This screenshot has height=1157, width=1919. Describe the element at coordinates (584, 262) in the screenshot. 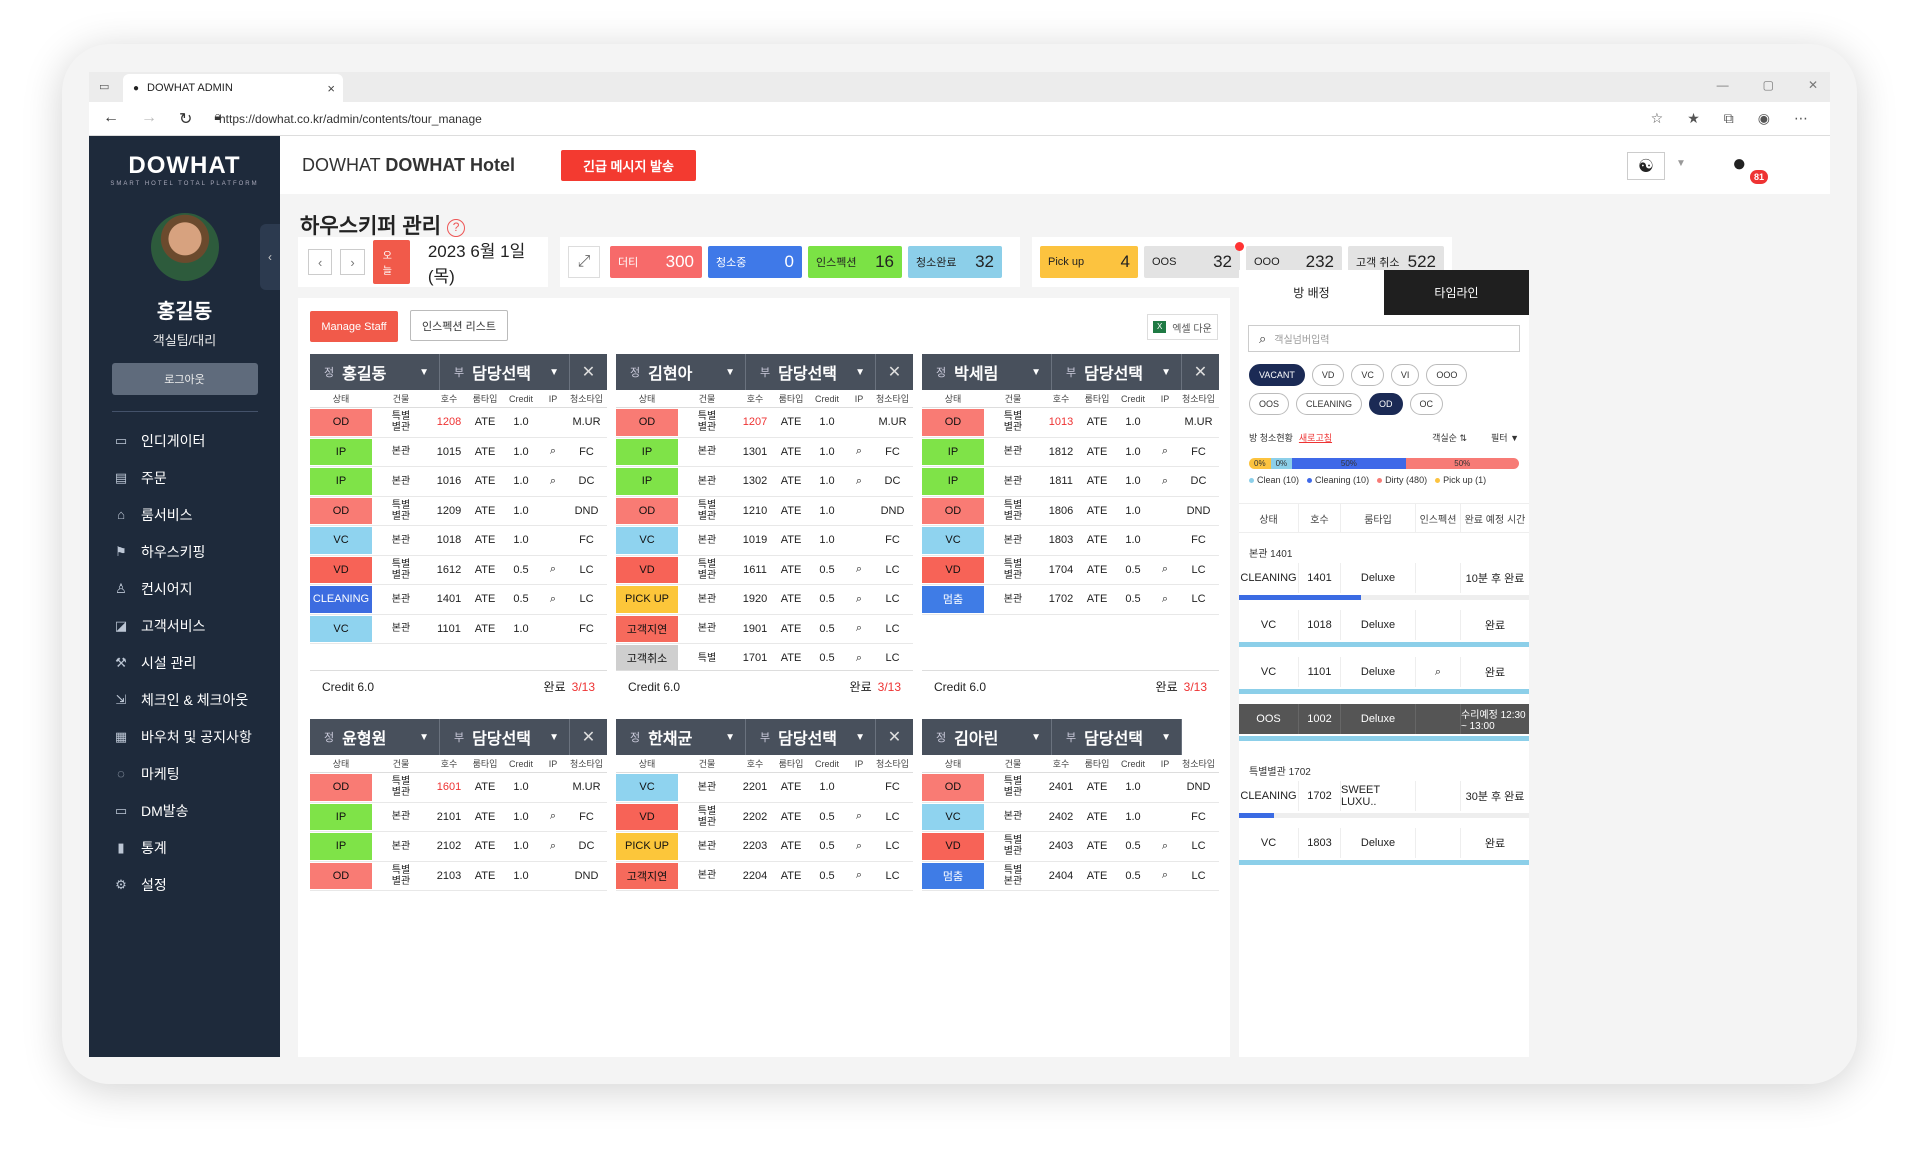

I see `expand-icon: ⤢` at that location.